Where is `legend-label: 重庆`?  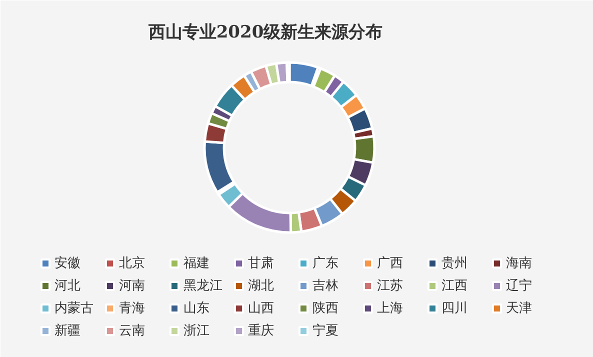 legend-label: 重庆 is located at coordinates (261, 331).